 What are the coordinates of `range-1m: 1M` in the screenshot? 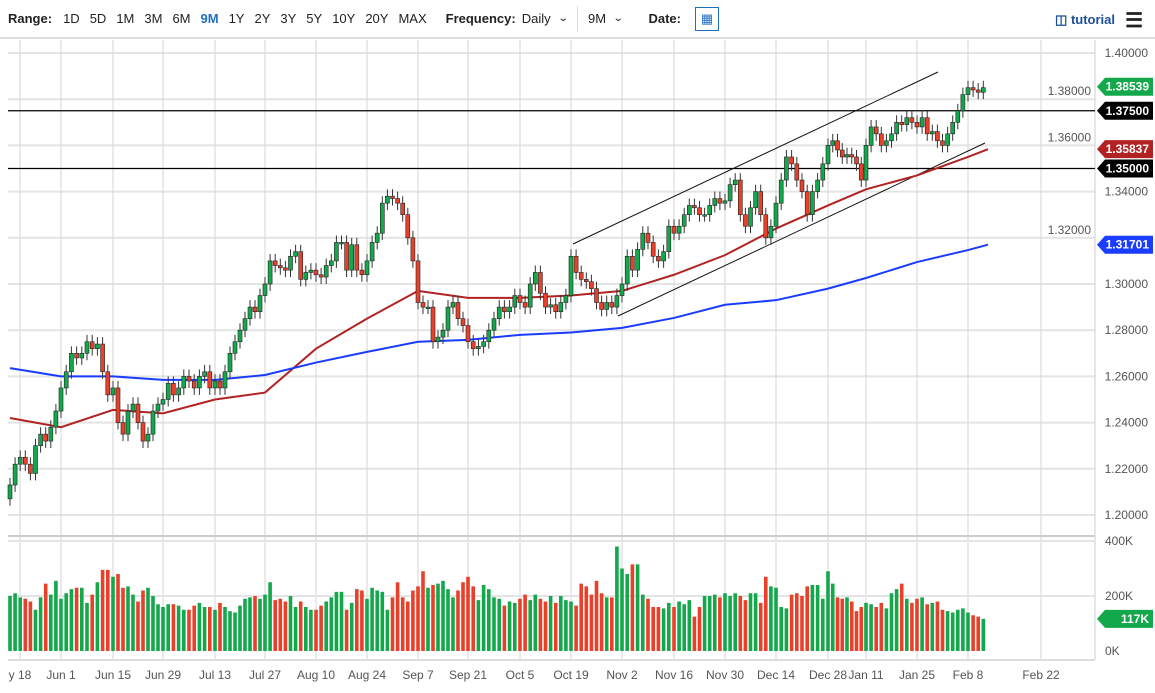 It's located at (125, 18).